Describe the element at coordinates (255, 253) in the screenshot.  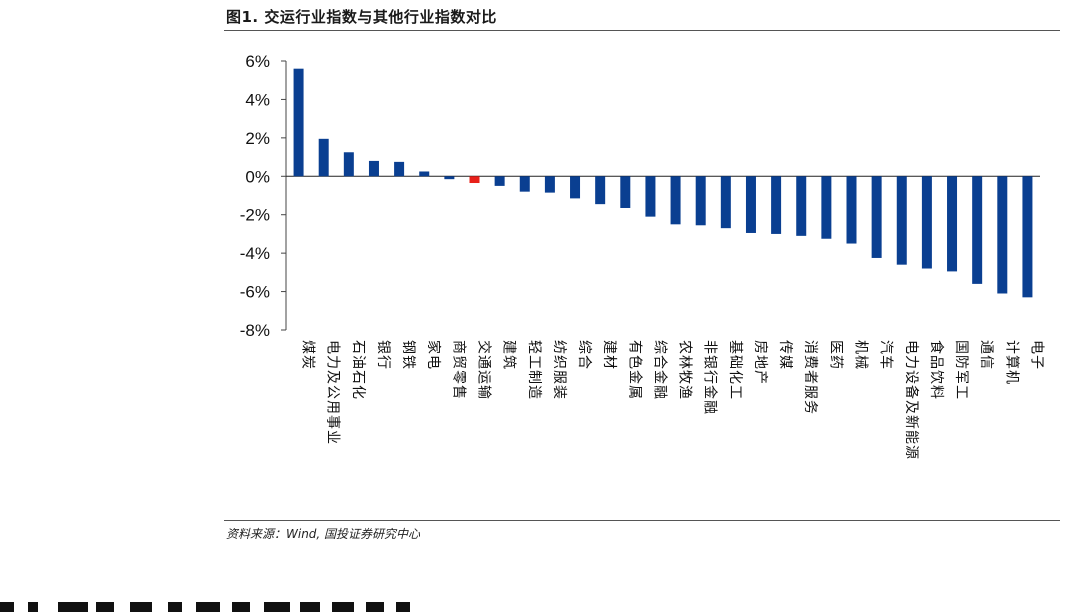
I see `y-tick-label: -4%` at that location.